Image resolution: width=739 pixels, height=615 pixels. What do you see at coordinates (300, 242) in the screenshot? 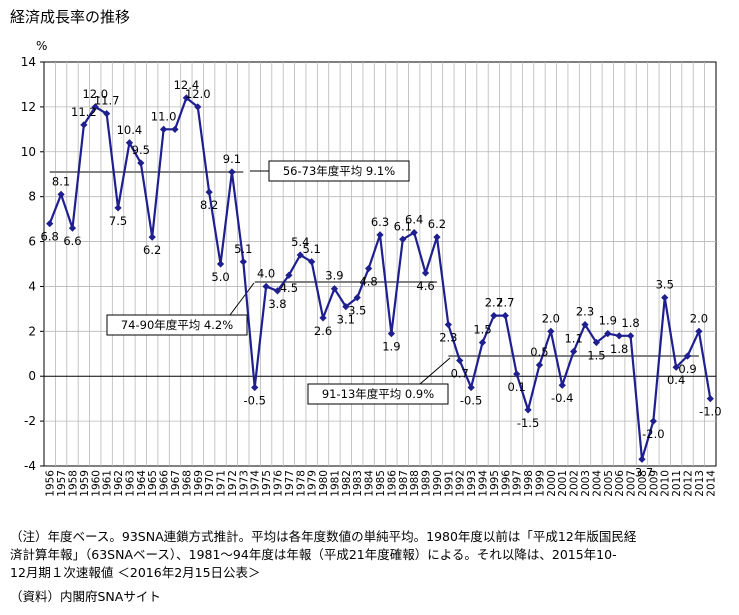
I see `data-label: 5.4` at bounding box center [300, 242].